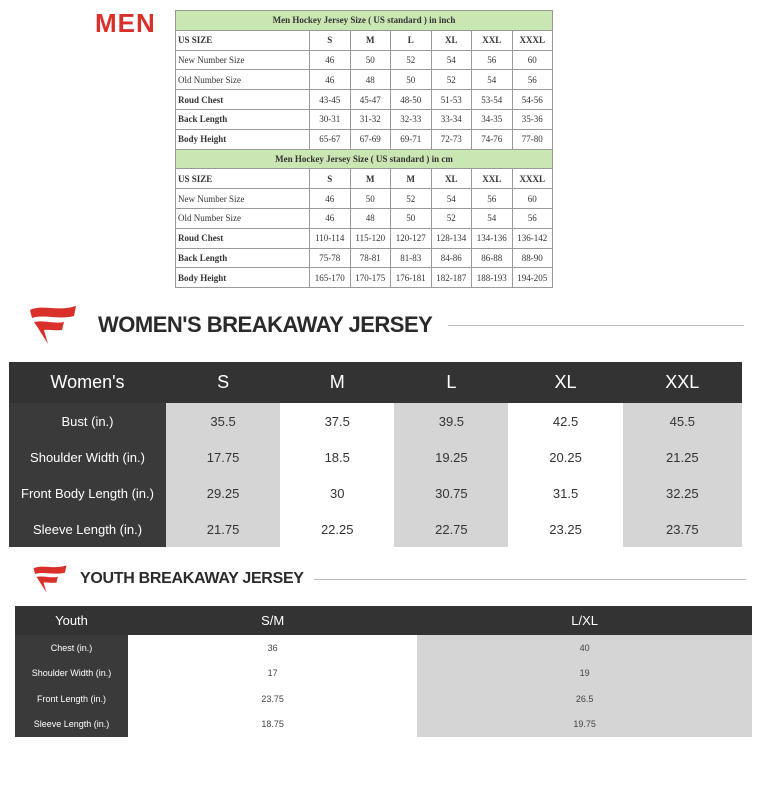 The width and height of the screenshot is (768, 790). Describe the element at coordinates (71, 620) in the screenshot. I see `corner-header: Youth` at that location.